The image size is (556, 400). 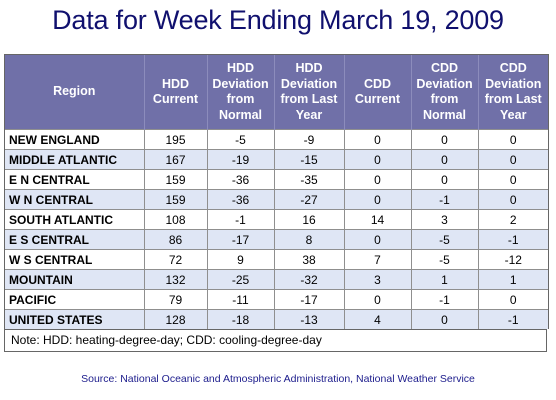 I want to click on table-row: MOUNTAIN 132 -25 -32 3 1 1, so click(x=276, y=279).